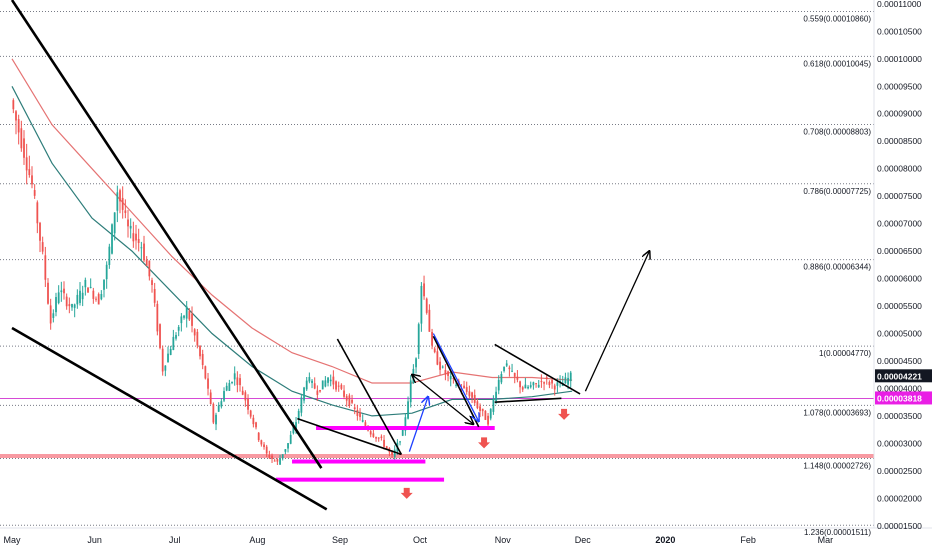 This screenshot has width=932, height=555. I want to click on x-tick-label-10: Mar, so click(826, 540).